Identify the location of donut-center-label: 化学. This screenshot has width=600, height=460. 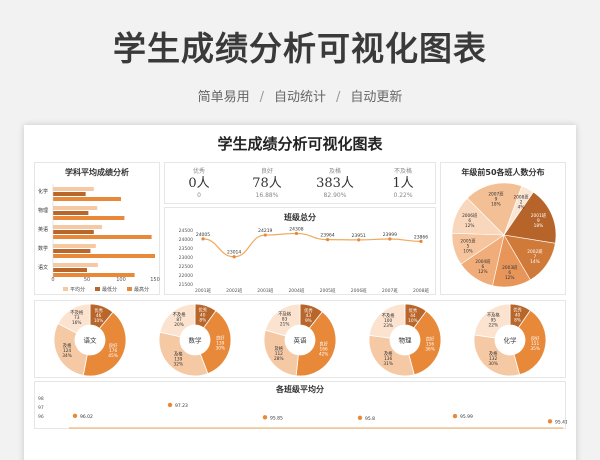
(511, 340).